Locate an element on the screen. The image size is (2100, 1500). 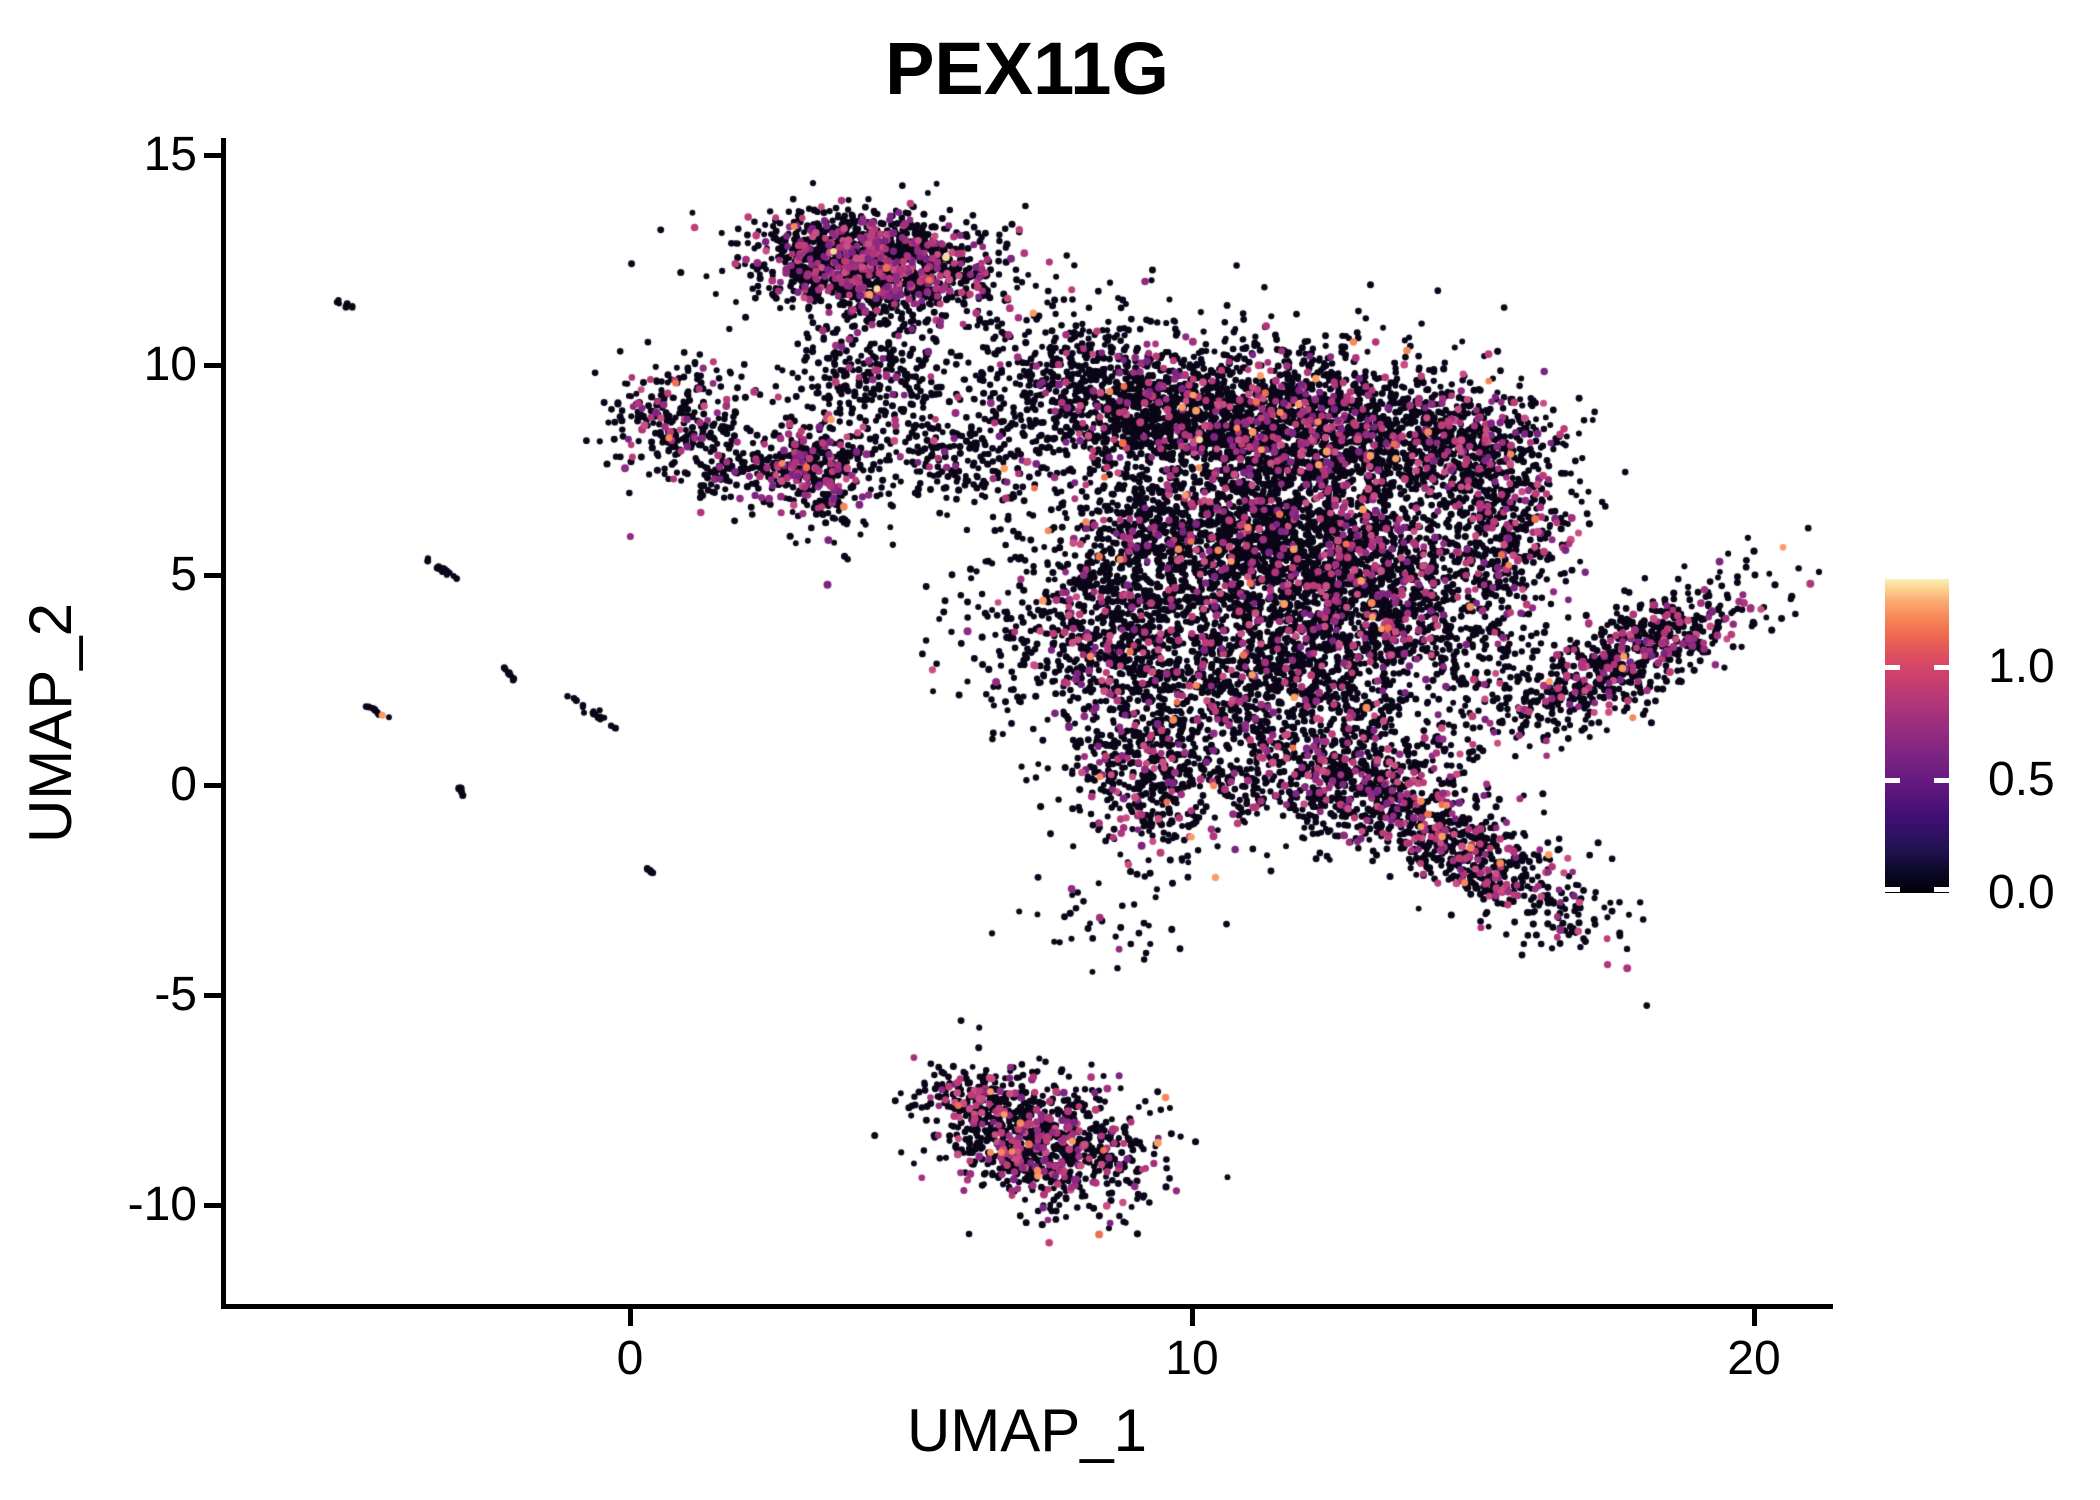
x-tick-label-0: 0 is located at coordinates (630, 1358).